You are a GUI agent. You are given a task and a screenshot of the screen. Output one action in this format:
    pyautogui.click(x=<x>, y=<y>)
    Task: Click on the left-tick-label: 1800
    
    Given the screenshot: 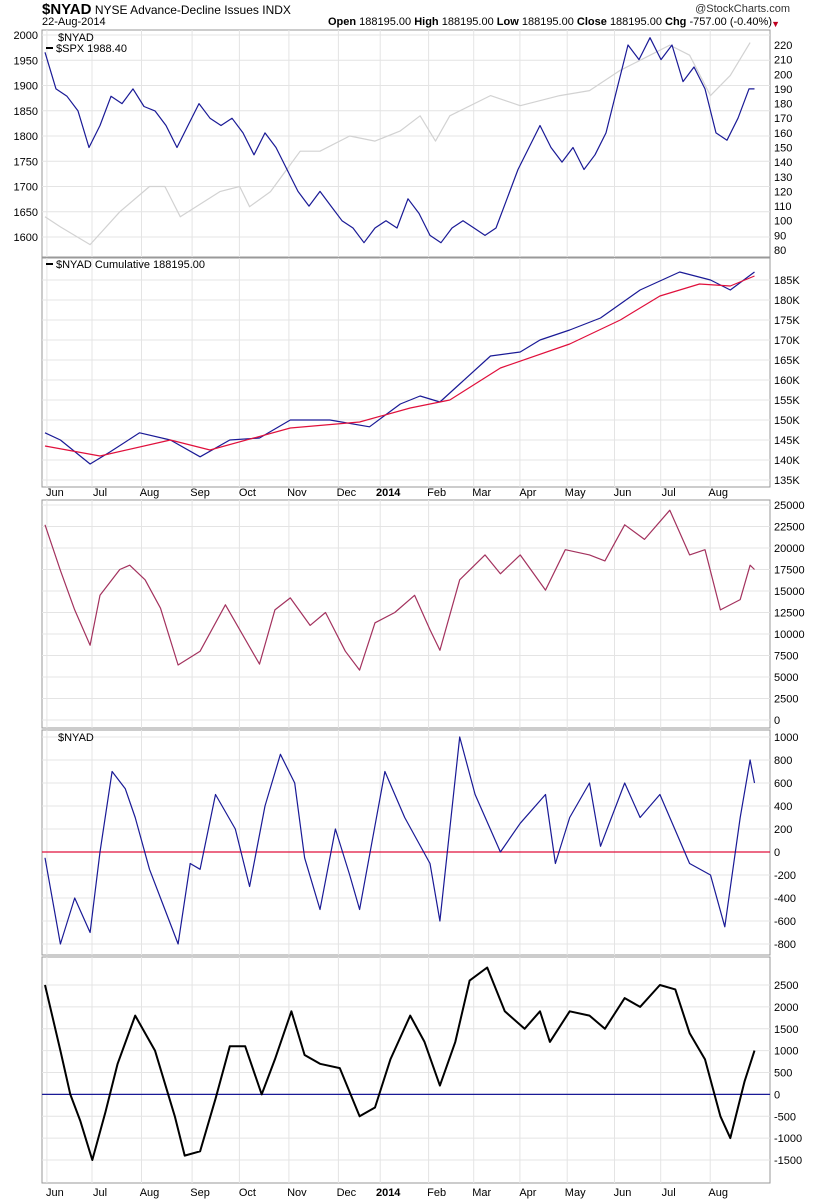 What is the action you would take?
    pyautogui.click(x=26, y=137)
    